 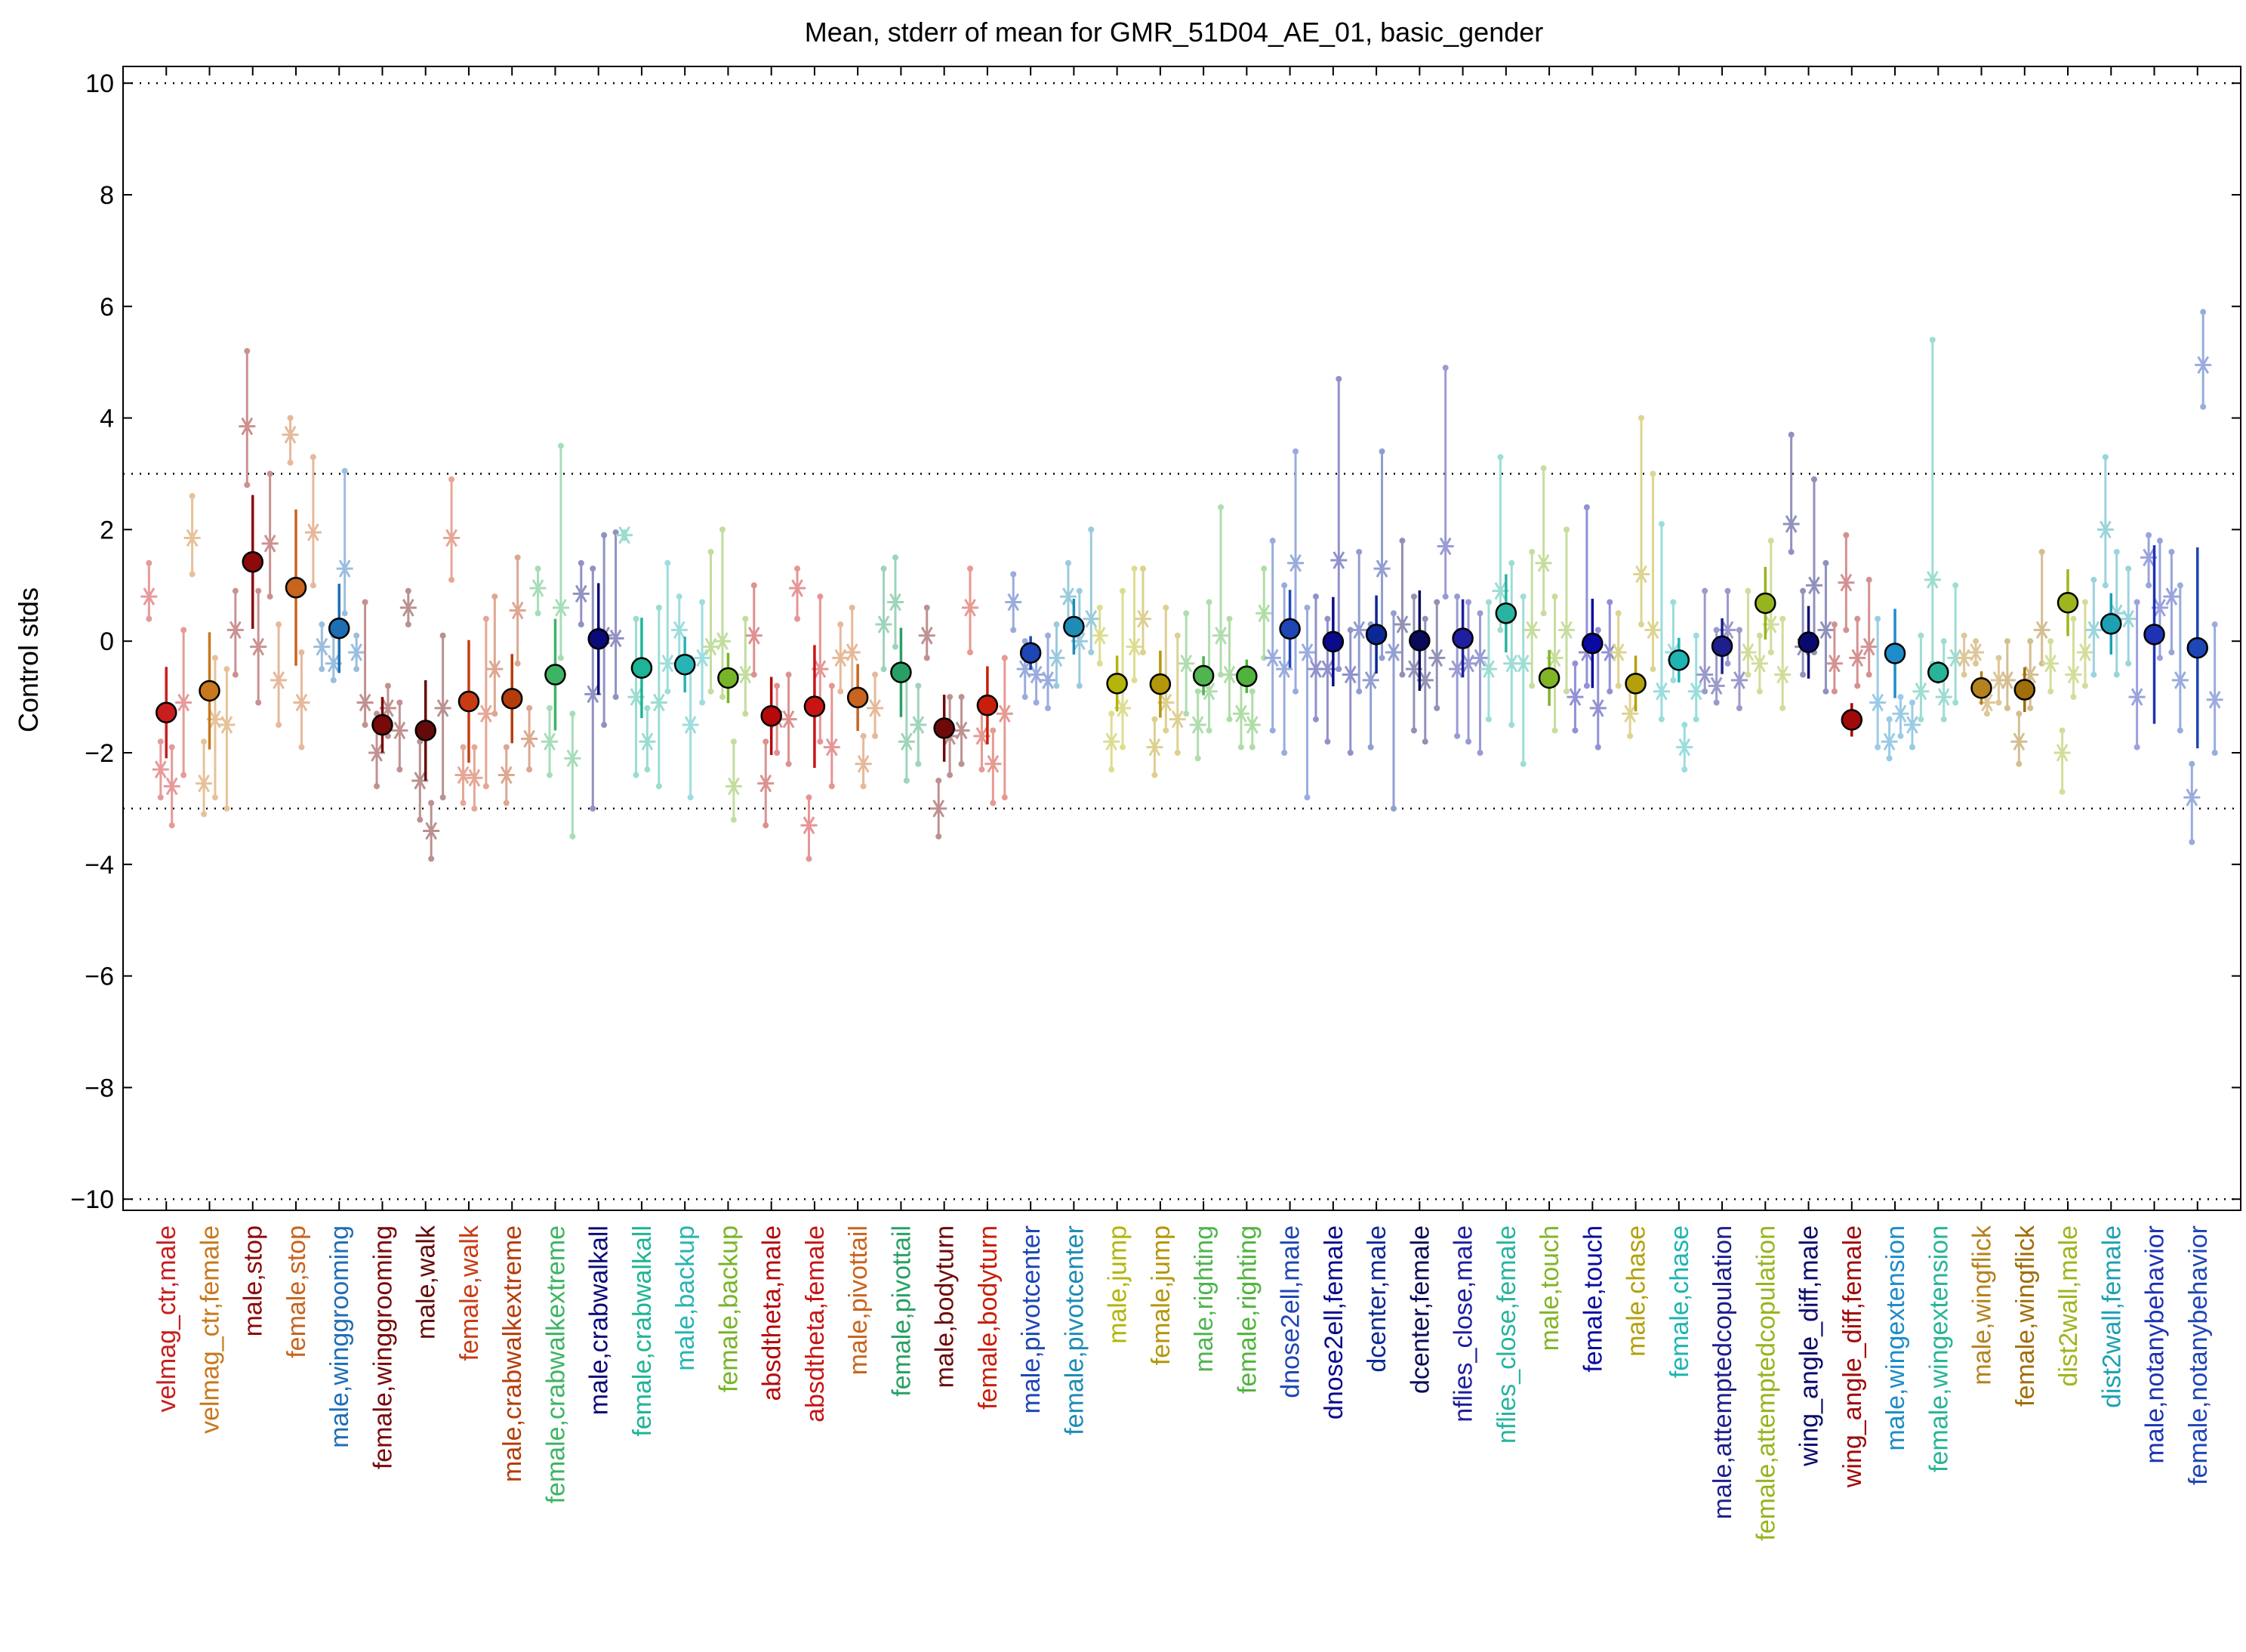 I want to click on category-label: male,chase, so click(x=1636, y=1291).